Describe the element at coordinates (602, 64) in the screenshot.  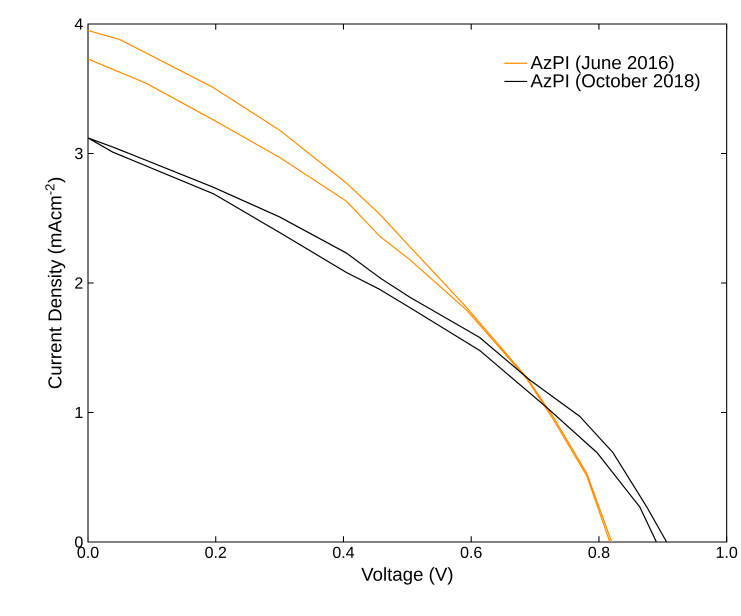
I see `legend-label: AzPI (June 2016)` at that location.